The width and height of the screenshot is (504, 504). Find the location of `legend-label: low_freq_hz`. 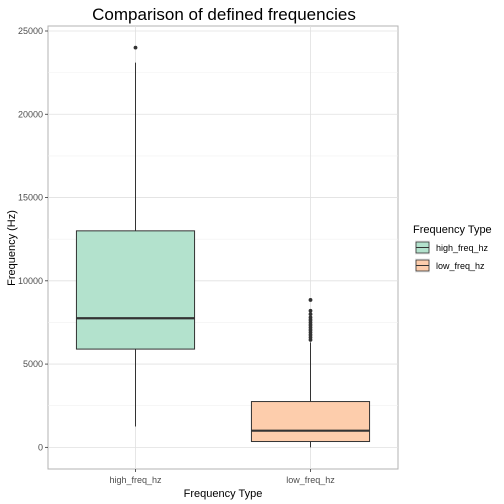

legend-label: low_freq_hz is located at coordinates (460, 266).